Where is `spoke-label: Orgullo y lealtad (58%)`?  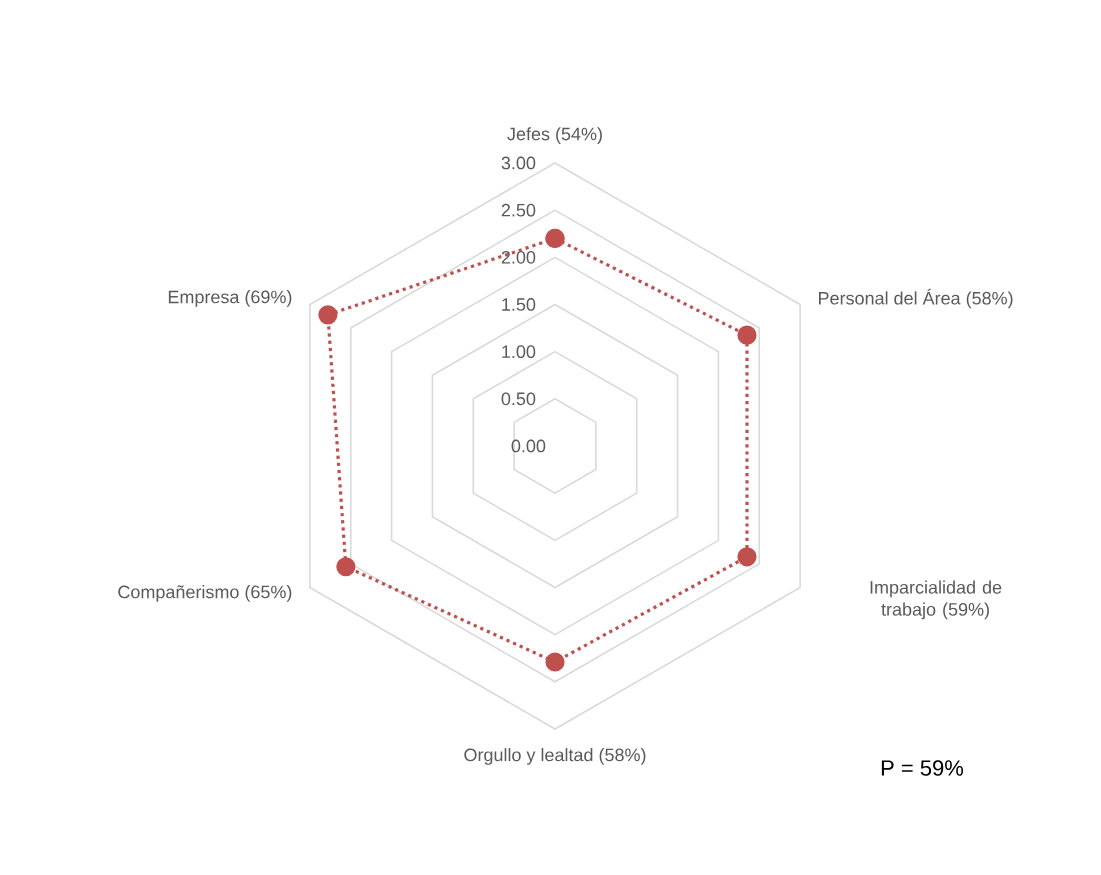
spoke-label: Orgullo y lealtad (58%) is located at coordinates (555, 756).